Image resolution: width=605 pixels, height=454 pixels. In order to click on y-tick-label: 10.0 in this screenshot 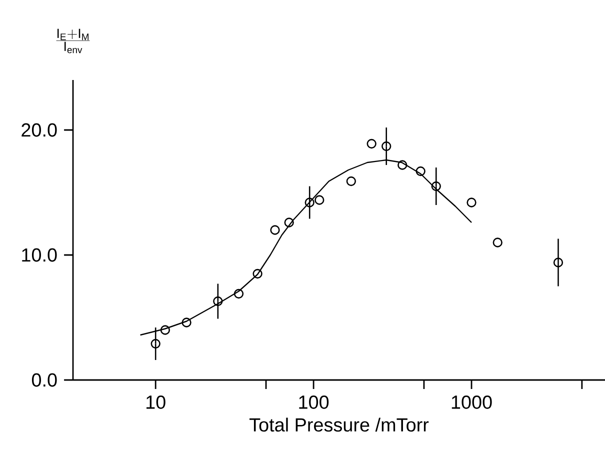, I will do `click(39, 255)`.